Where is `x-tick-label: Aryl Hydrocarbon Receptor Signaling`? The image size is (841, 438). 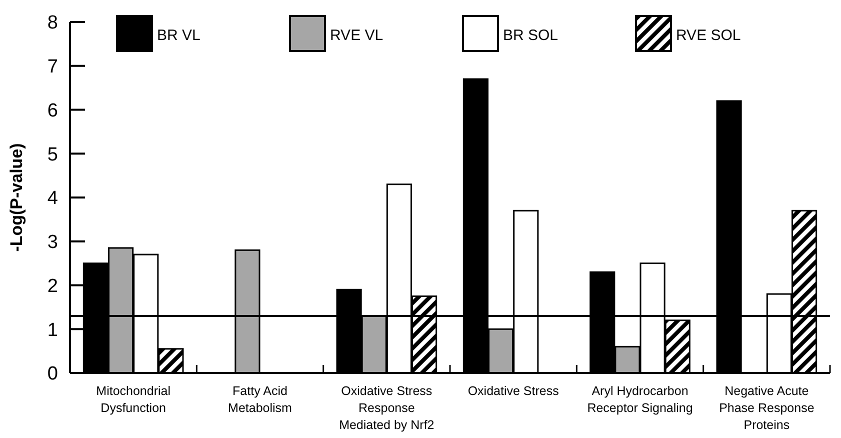
x-tick-label: Aryl Hydrocarbon Receptor Signaling is located at coordinates (640, 399).